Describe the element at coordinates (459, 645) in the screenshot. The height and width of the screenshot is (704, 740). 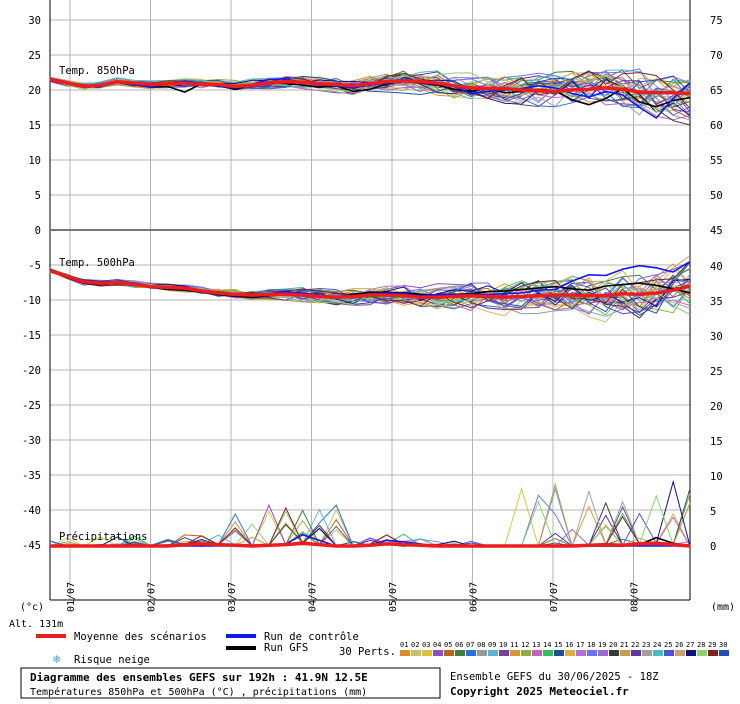
I see `pert-number: 06` at that location.